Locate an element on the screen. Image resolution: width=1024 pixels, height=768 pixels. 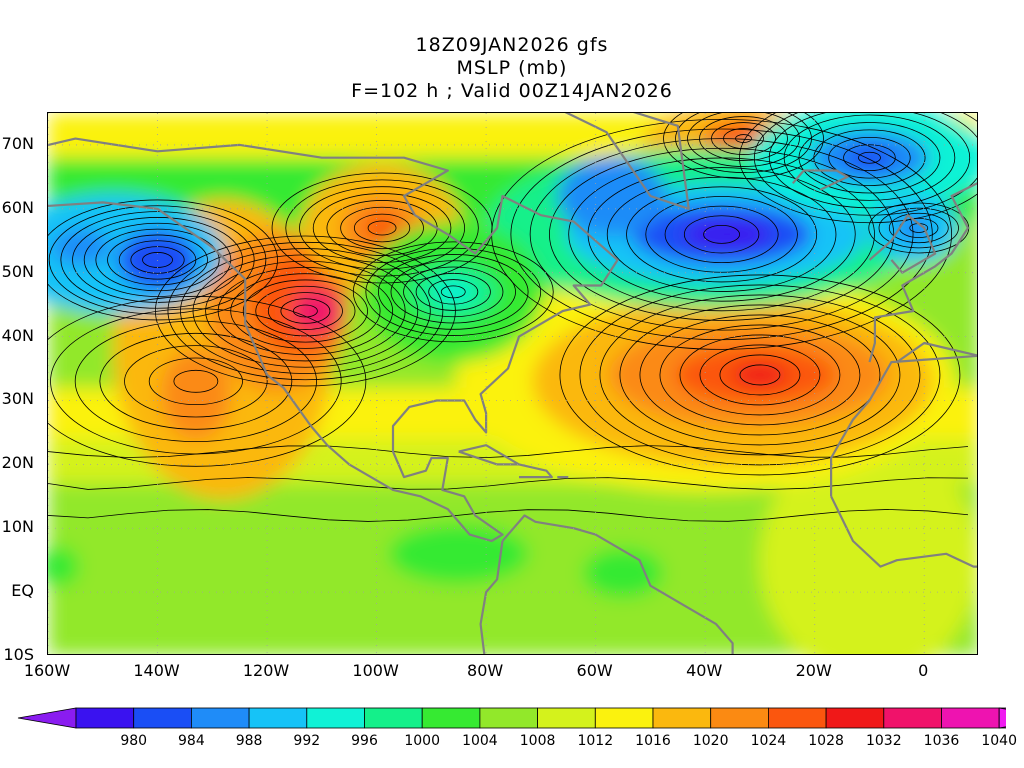
colorbar-level-label: 1036 is located at coordinates (941, 741).